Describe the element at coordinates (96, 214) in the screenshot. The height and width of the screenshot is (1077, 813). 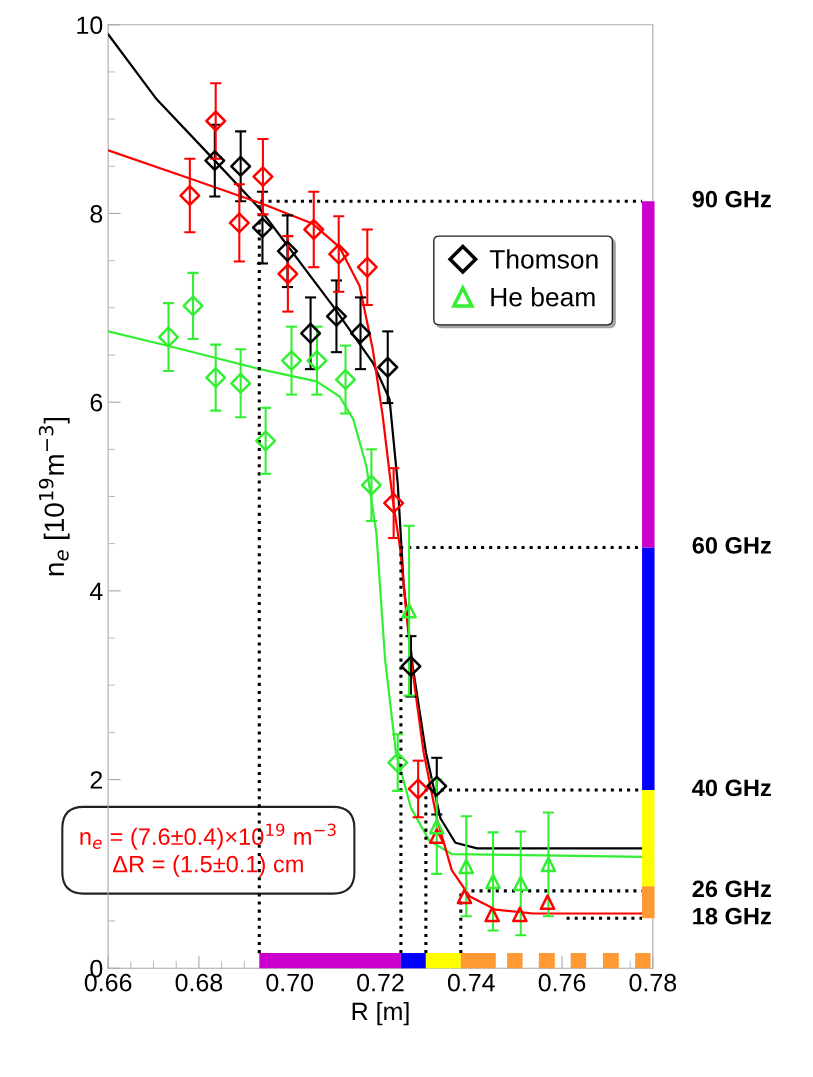
I see `y-tick-label: 8` at that location.